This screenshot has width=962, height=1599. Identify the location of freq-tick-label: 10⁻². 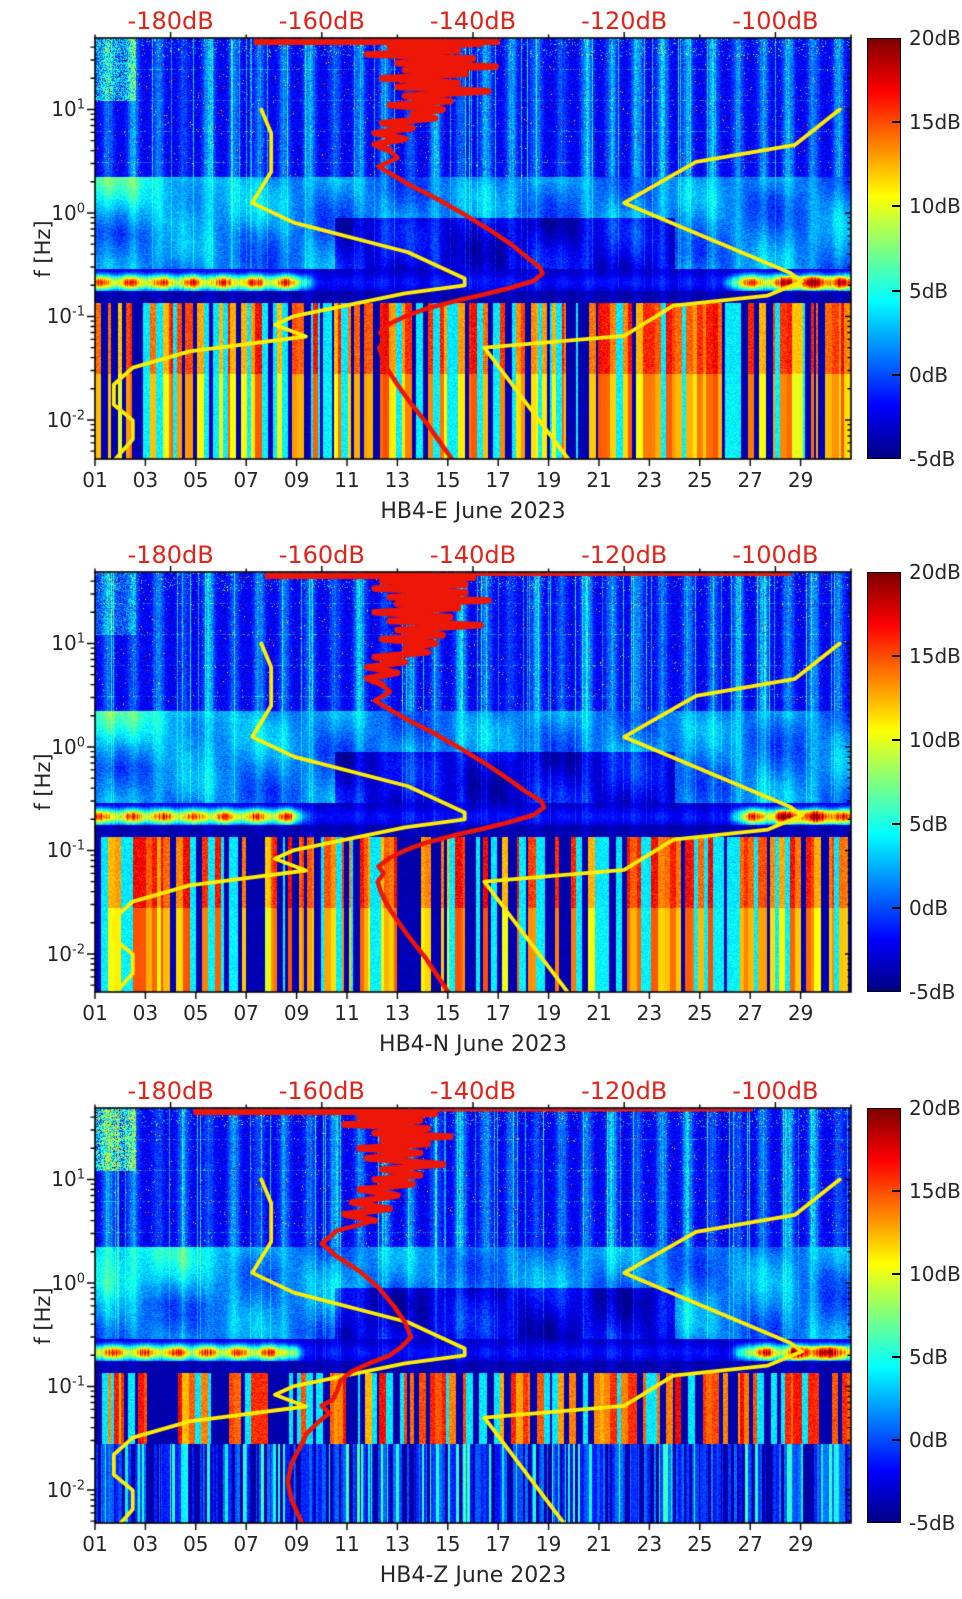
(65, 1489).